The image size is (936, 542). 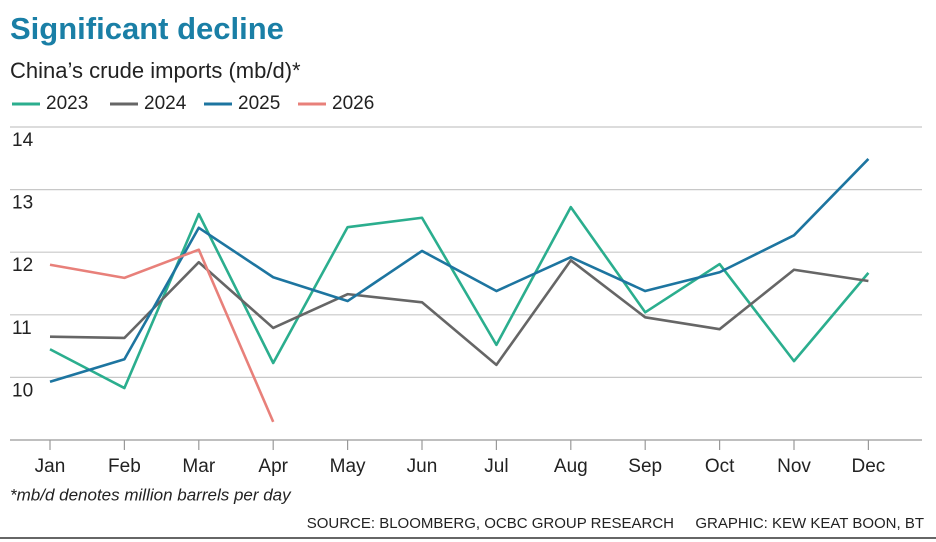 What do you see at coordinates (147, 28) in the screenshot?
I see `chart-title: Significant decline` at bounding box center [147, 28].